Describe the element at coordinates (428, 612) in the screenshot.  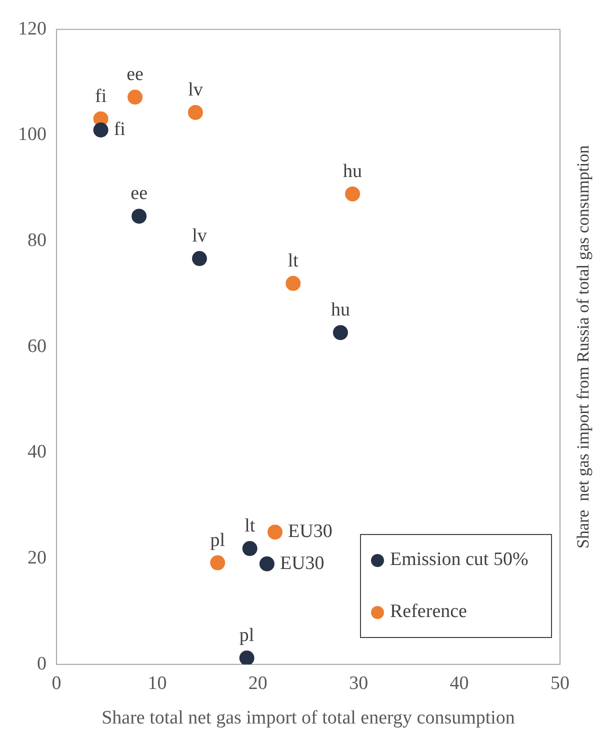
I see `legend-label: Reference` at that location.